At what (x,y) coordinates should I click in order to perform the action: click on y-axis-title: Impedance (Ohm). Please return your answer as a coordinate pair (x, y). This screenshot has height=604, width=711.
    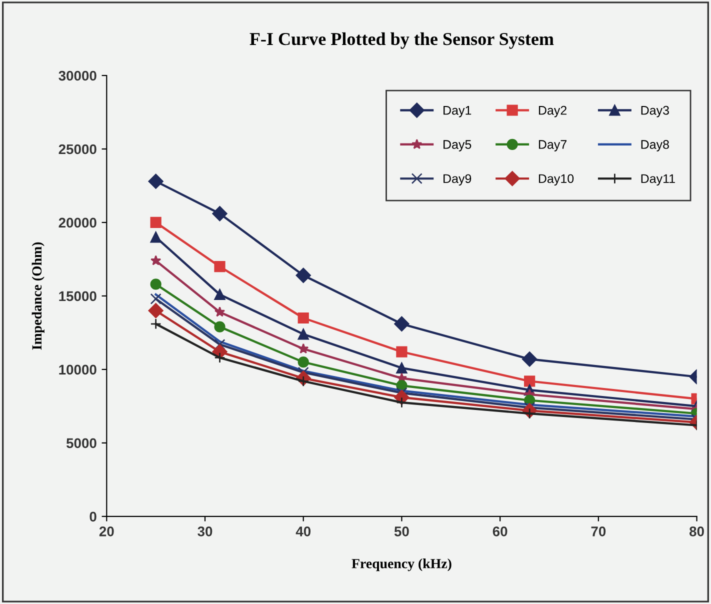
    Looking at the image, I should click on (38, 296).